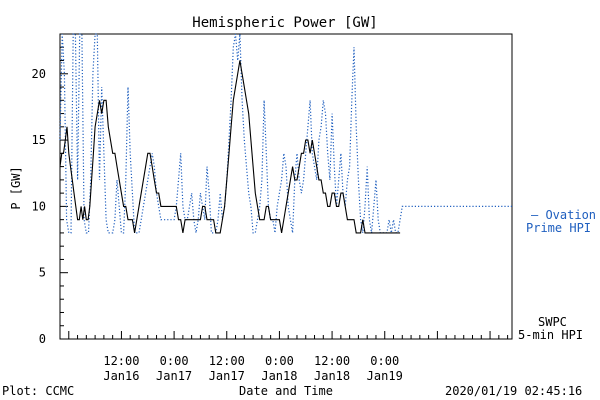 The height and width of the screenshot is (400, 600). What do you see at coordinates (558, 228) in the screenshot?
I see `legend-ovation-line2: Prime HPI` at bounding box center [558, 228].